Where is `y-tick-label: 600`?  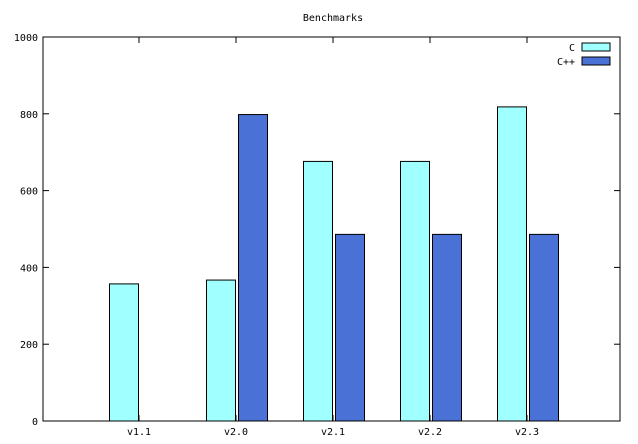 y-tick-label: 600 is located at coordinates (29, 192).